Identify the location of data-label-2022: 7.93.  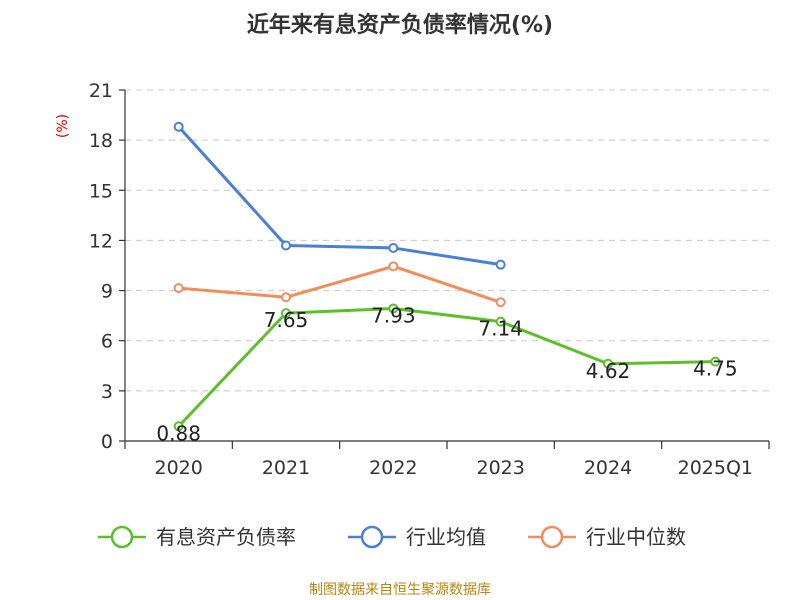
(393, 315).